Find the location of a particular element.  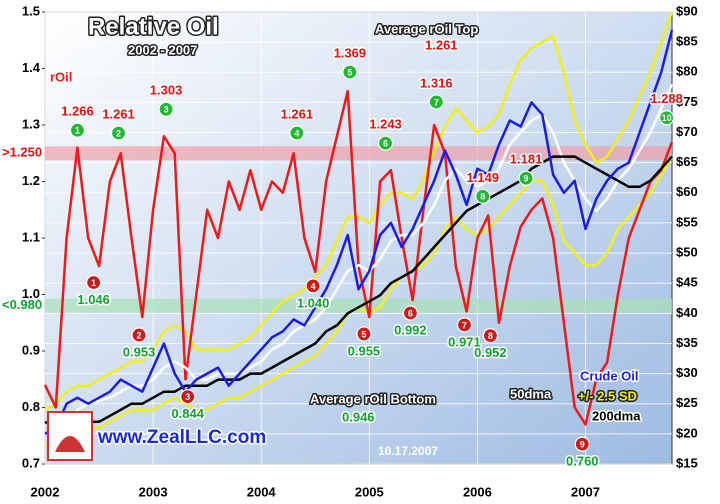

y2-tick-label: $70 is located at coordinates (687, 131).